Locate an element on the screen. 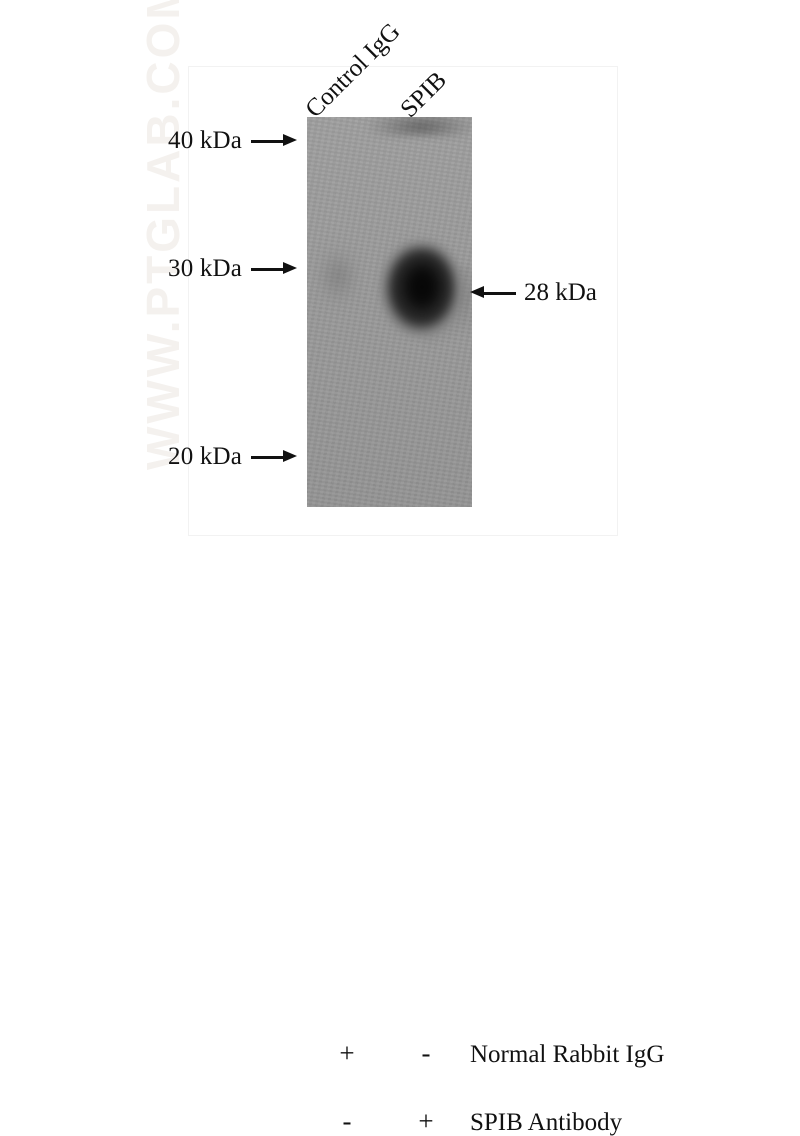 The image size is (800, 1136). arrow-left-icon is located at coordinates (493, 293).